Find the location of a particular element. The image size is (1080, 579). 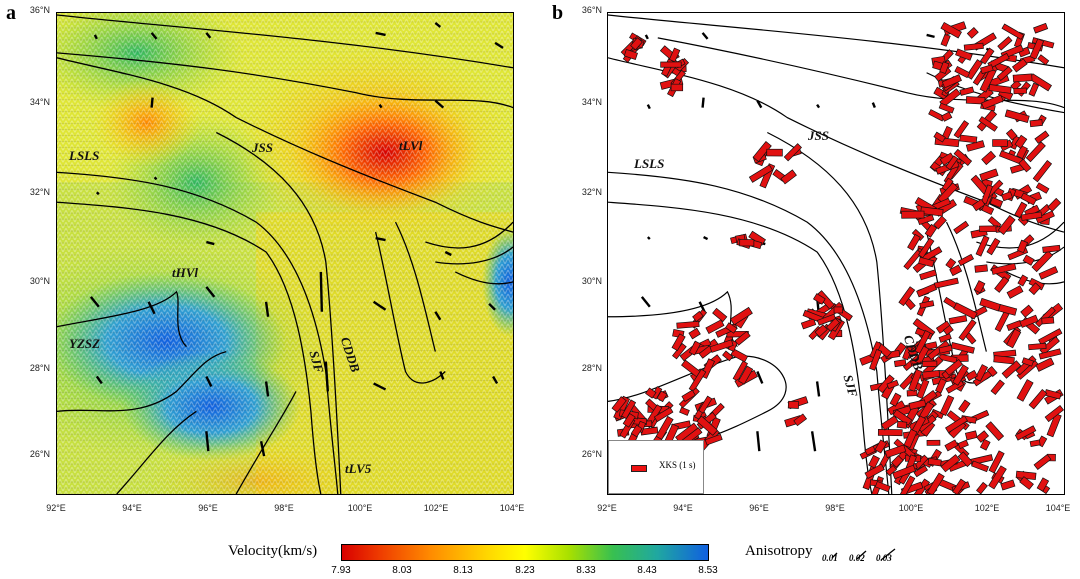

x-label-98a: 98°E is located at coordinates (284, 508).